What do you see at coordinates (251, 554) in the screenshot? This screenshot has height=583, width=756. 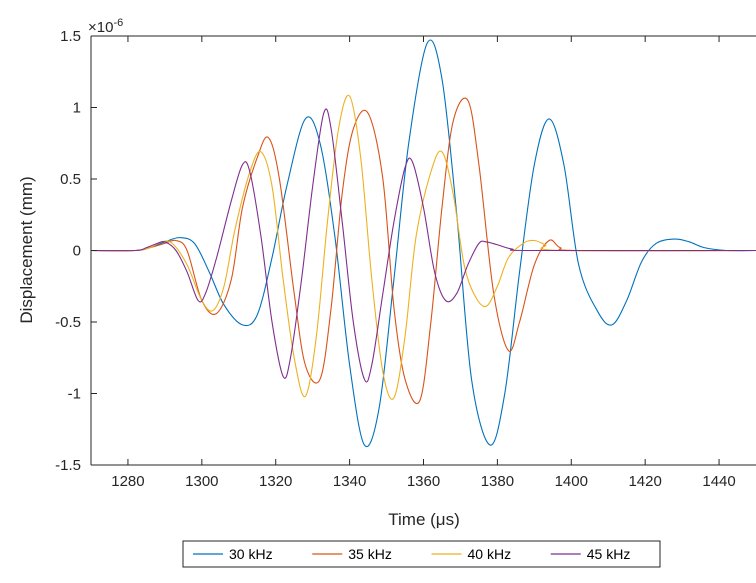 I see `legend-label: 30 kHz` at bounding box center [251, 554].